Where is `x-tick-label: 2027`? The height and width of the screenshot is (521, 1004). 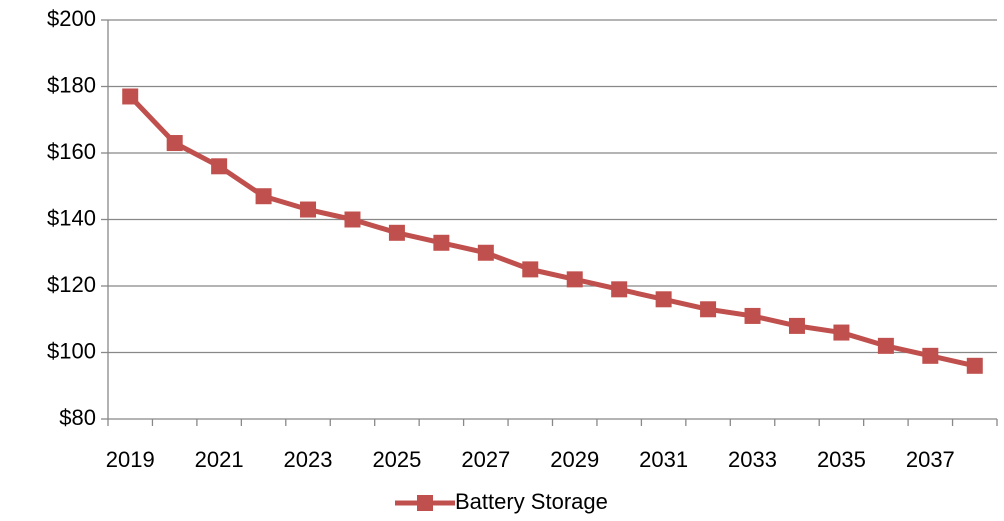 x-tick-label: 2027 is located at coordinates (485, 459).